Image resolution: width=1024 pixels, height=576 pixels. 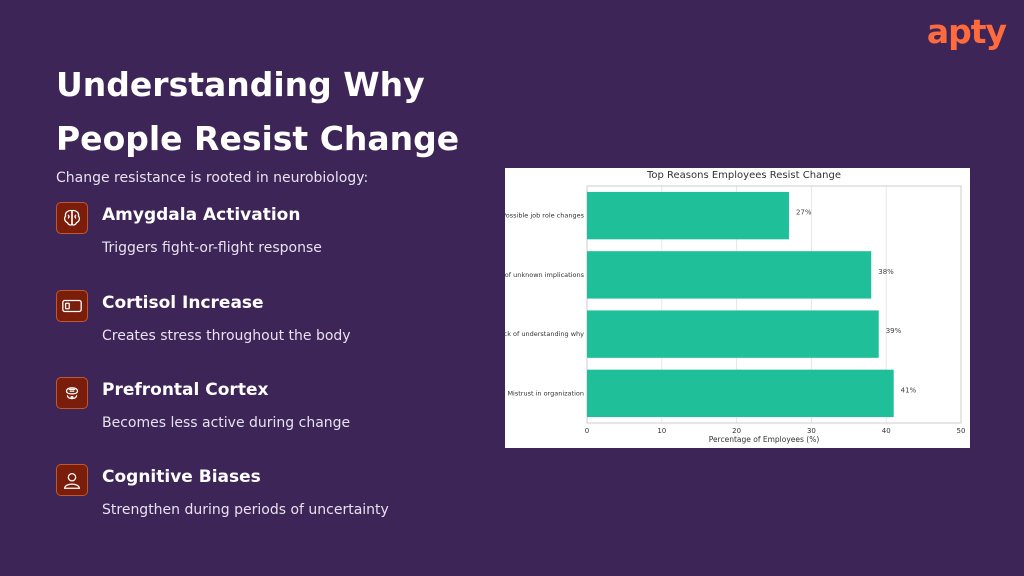 What do you see at coordinates (240, 84) in the screenshot?
I see `title-line-1: Understanding Why` at bounding box center [240, 84].